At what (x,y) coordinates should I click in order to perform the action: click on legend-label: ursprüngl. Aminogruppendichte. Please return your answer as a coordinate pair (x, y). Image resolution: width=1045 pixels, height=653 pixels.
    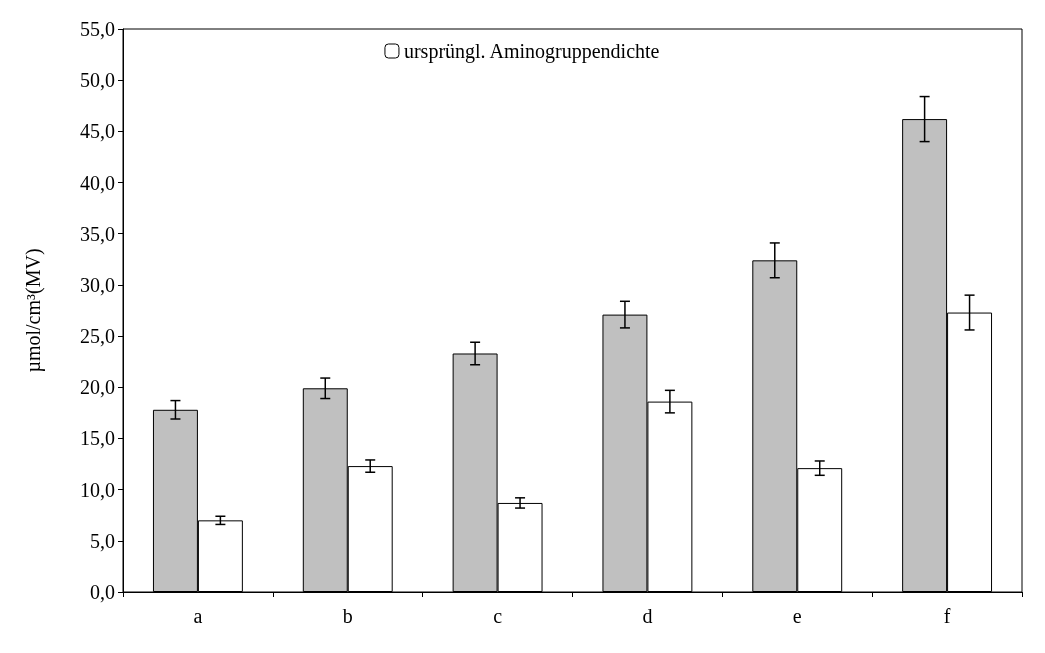
    Looking at the image, I should click on (531, 51).